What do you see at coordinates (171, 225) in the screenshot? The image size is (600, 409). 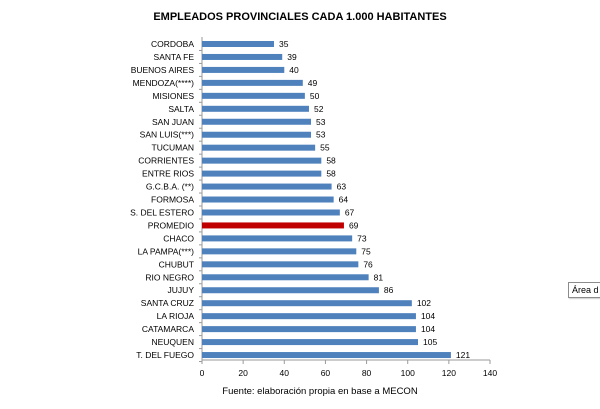 I see `category-label: PROMEDIO` at bounding box center [171, 225].